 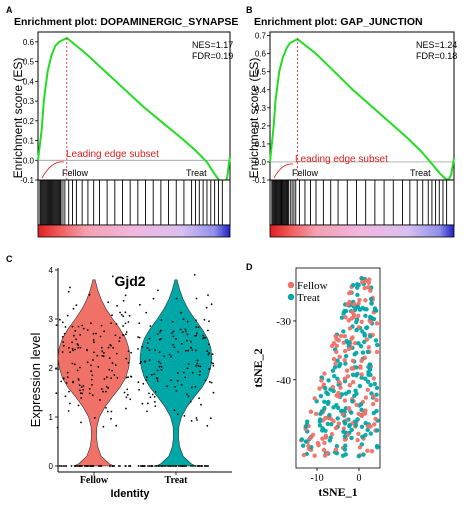 I want to click on violin-fellow, so click(x=94, y=373).